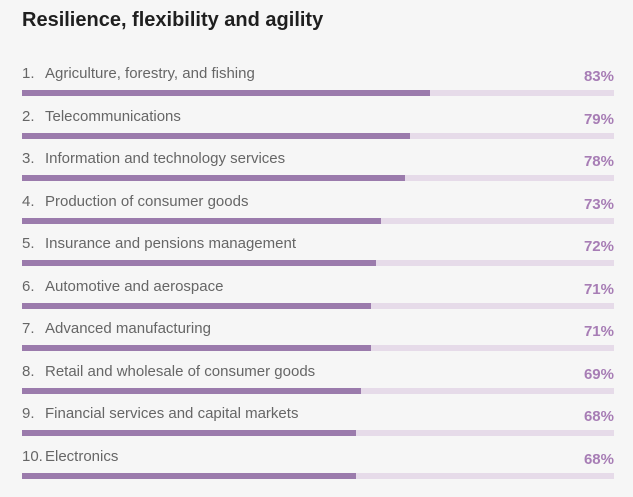  I want to click on bar-row: 10. Electronics 68%, so click(318, 469).